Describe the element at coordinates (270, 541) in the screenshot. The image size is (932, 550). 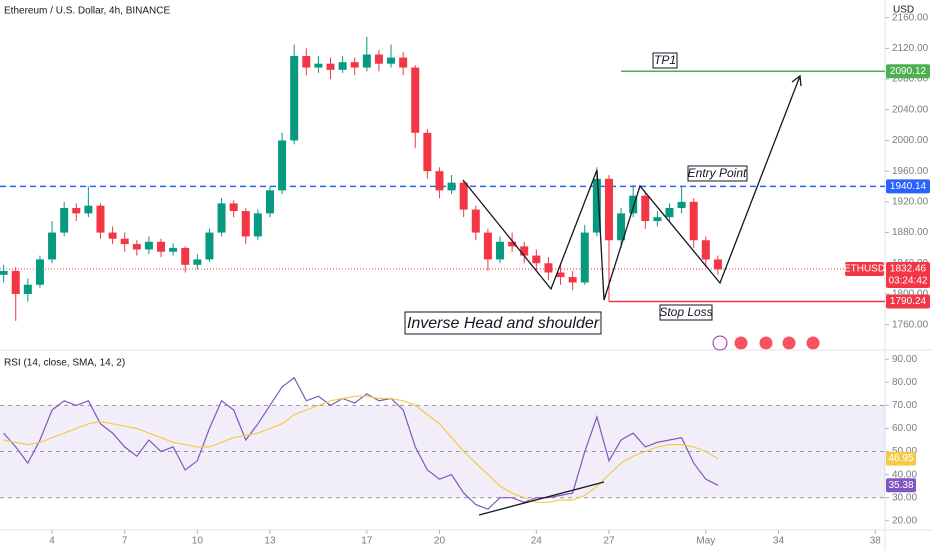
I see `x-tick-label: 13` at that location.